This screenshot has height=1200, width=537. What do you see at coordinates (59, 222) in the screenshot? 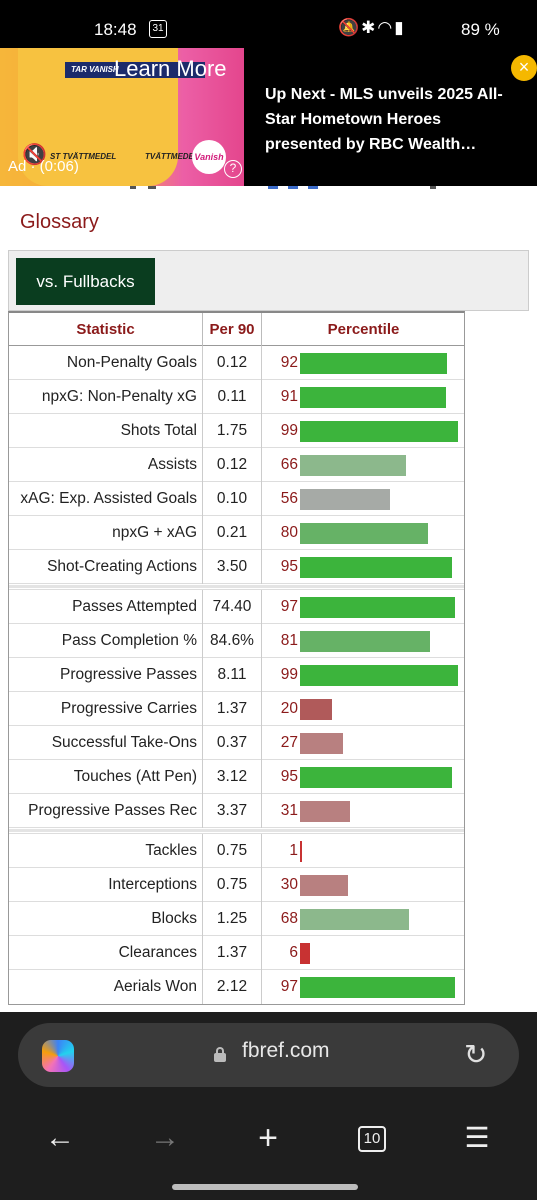
I see `glossary-link: Glossary` at bounding box center [59, 222].